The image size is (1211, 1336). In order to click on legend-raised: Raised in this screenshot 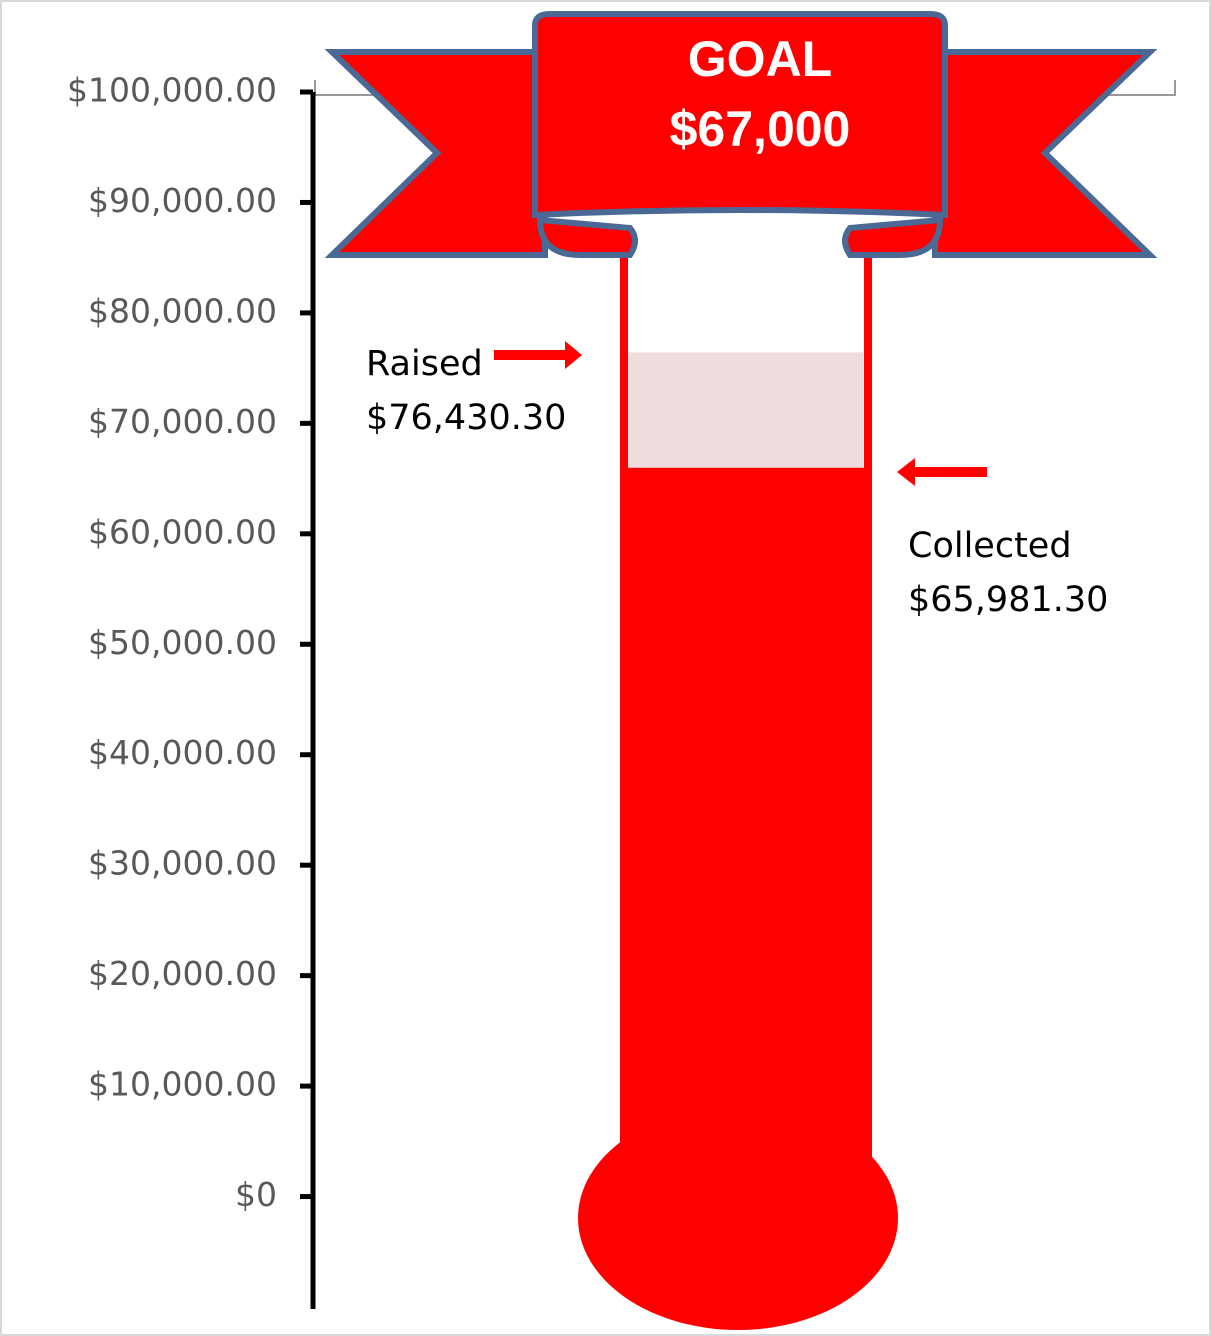, I will do `click(424, 364)`.